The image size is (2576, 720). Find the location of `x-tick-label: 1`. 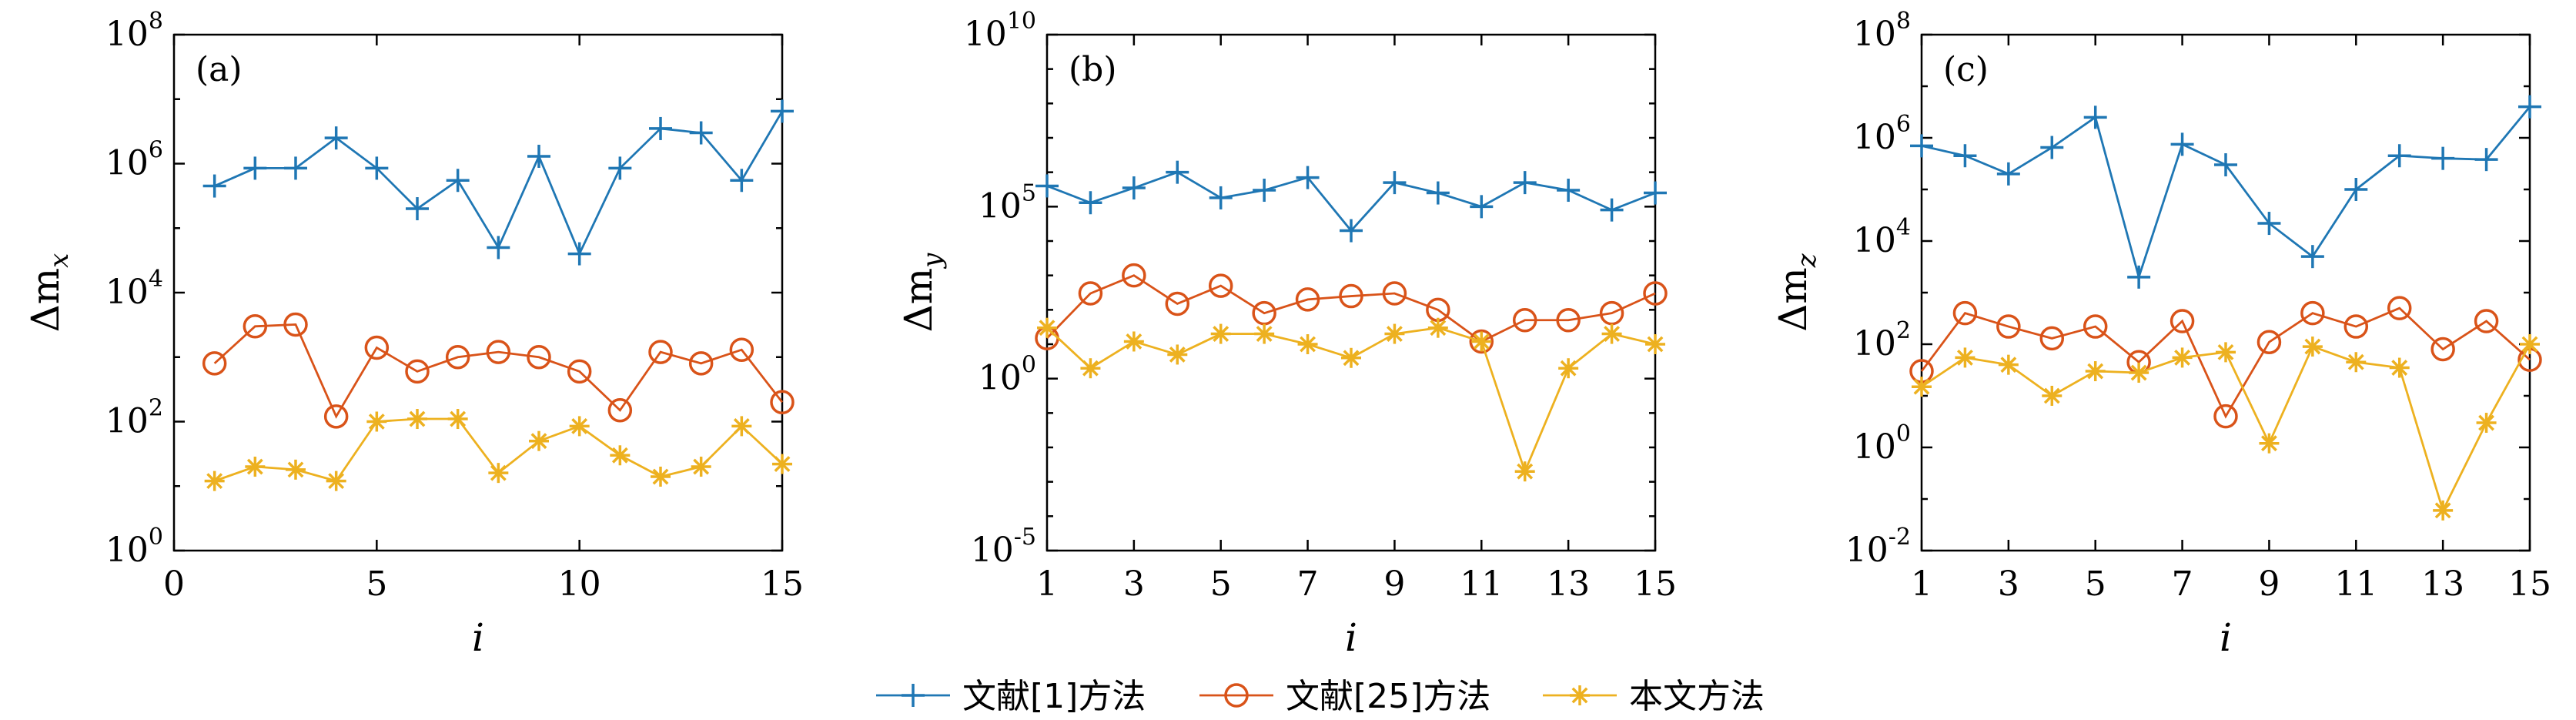

x-tick-label: 1 is located at coordinates (1922, 584).